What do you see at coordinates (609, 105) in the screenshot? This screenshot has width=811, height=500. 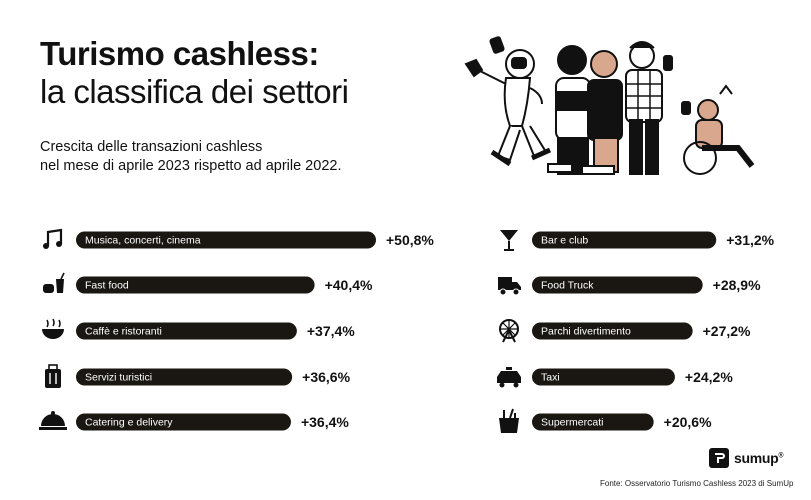 I see `people-illustration` at bounding box center [609, 105].